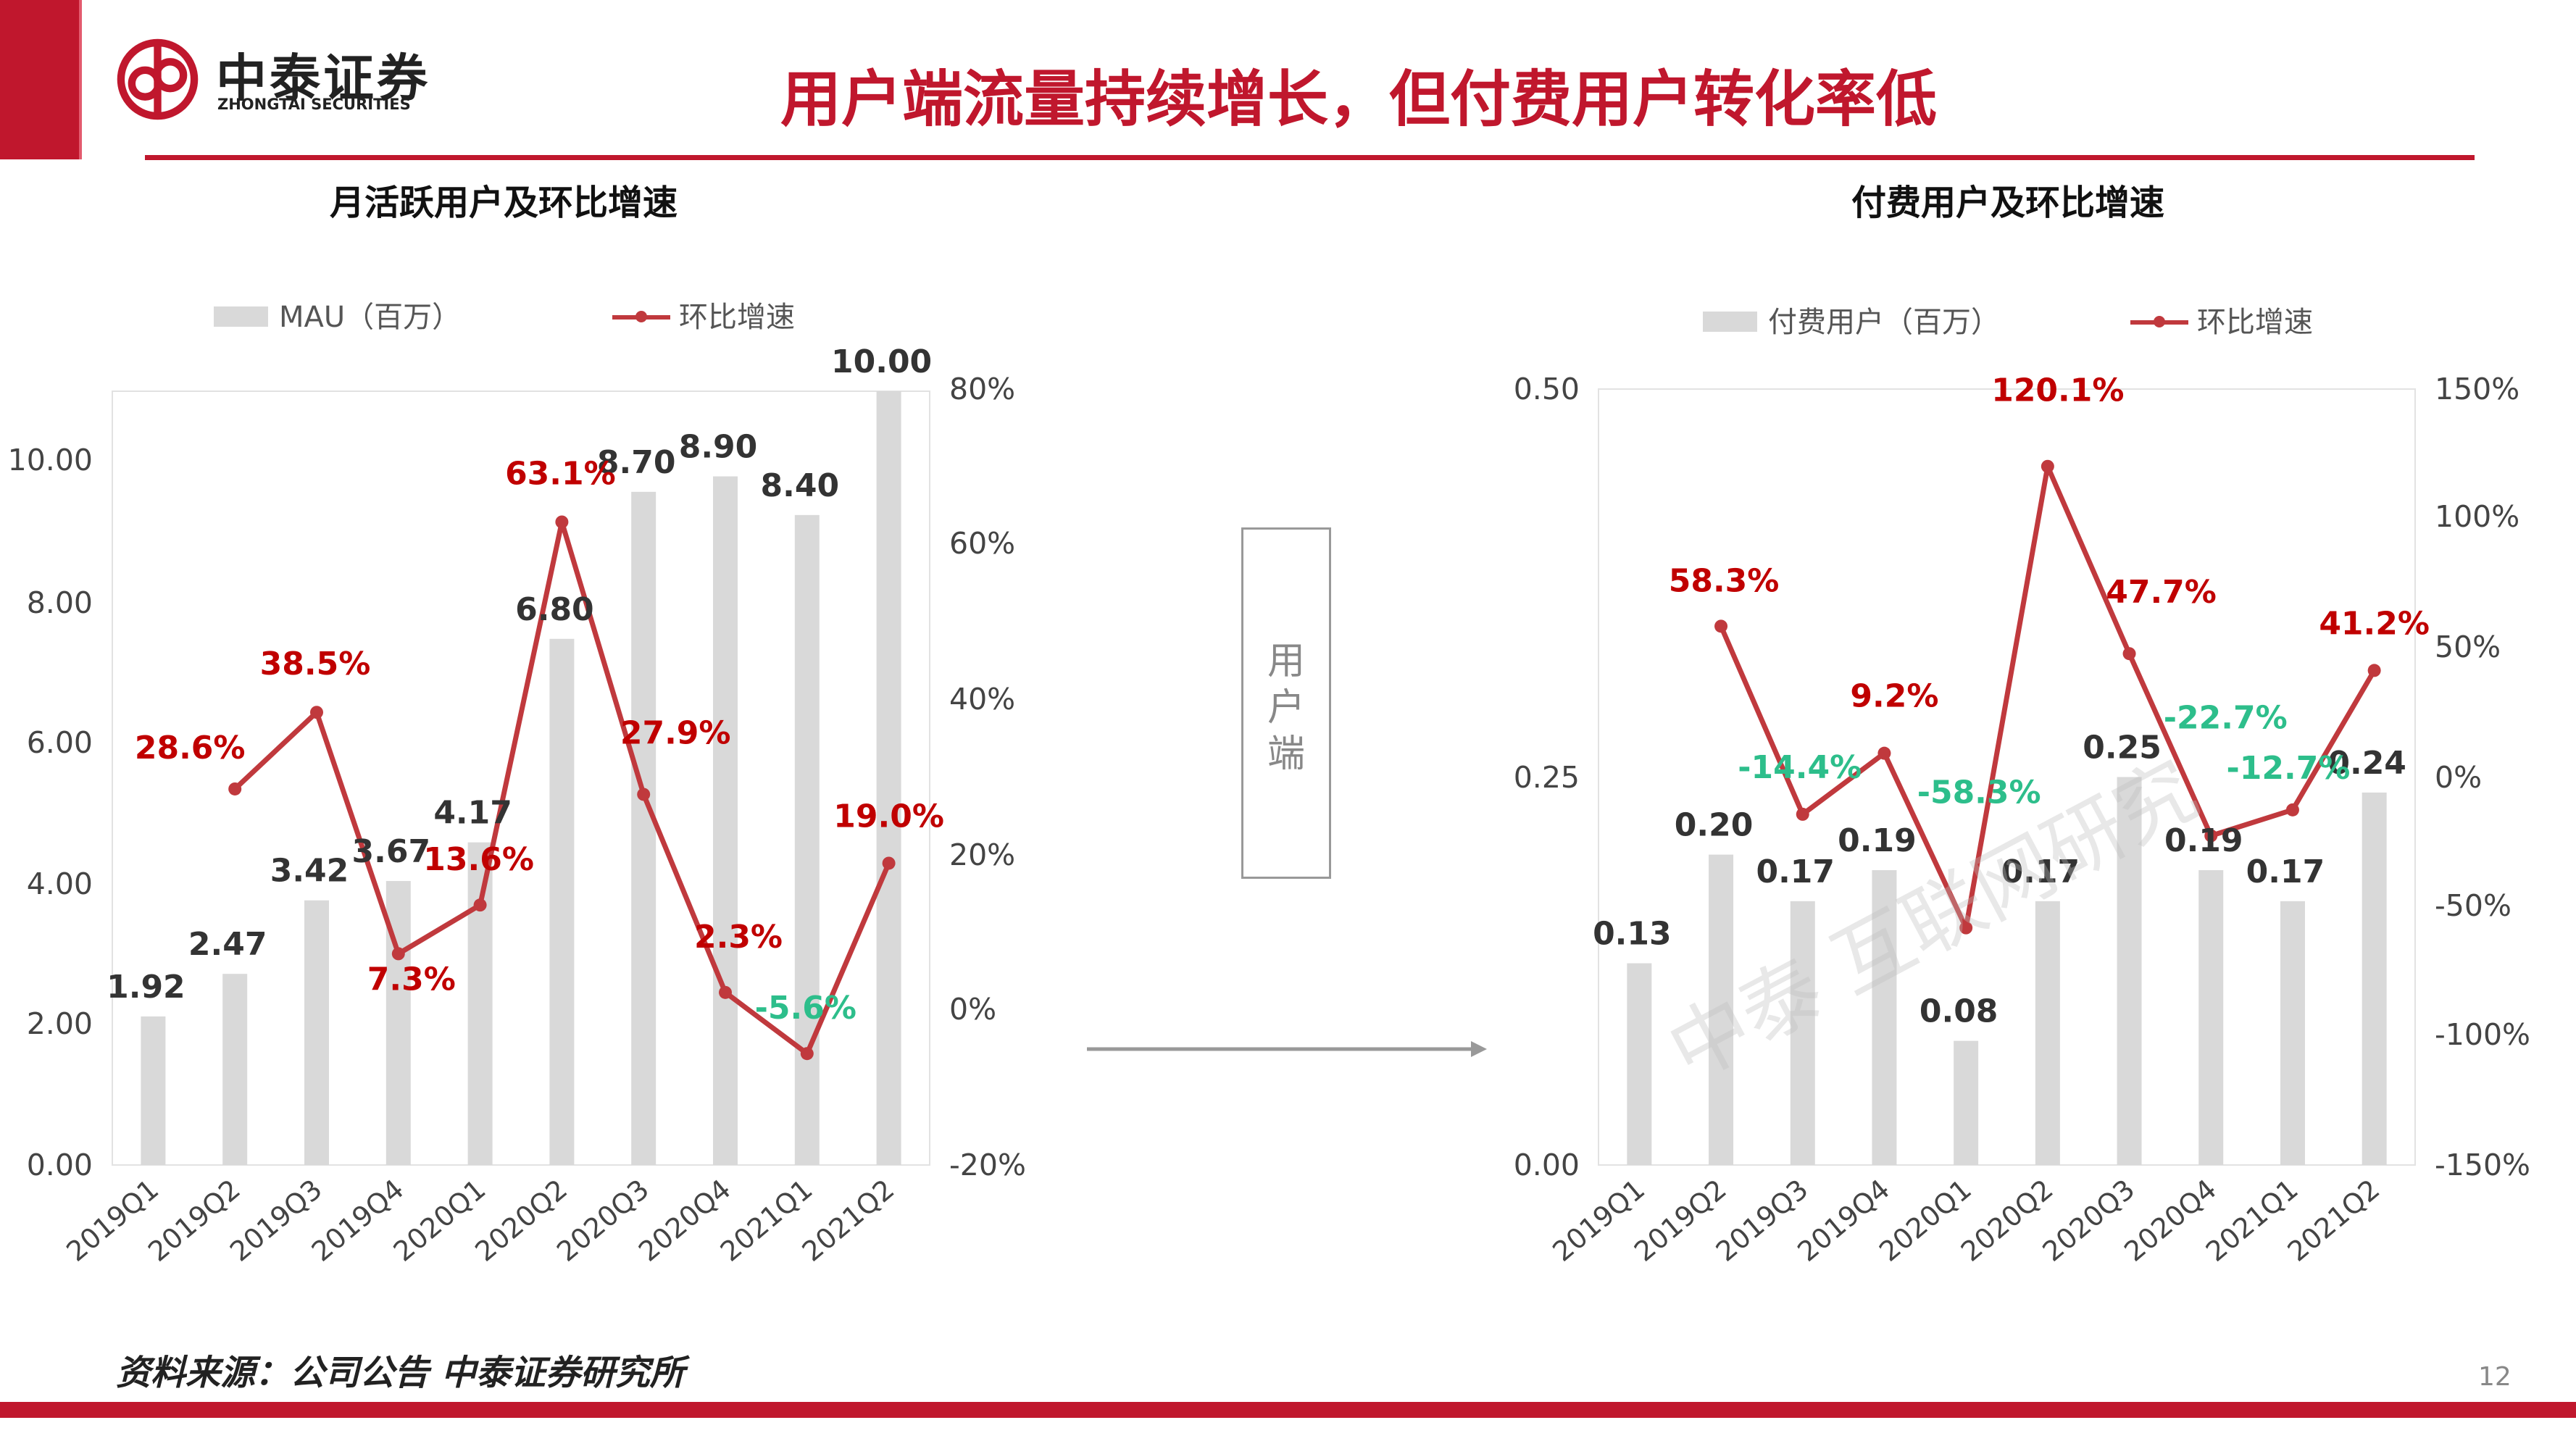 The height and width of the screenshot is (1449, 2576). Describe the element at coordinates (1959, 1012) in the screenshot. I see `chart2-bar-value-label: 0.08` at that location.